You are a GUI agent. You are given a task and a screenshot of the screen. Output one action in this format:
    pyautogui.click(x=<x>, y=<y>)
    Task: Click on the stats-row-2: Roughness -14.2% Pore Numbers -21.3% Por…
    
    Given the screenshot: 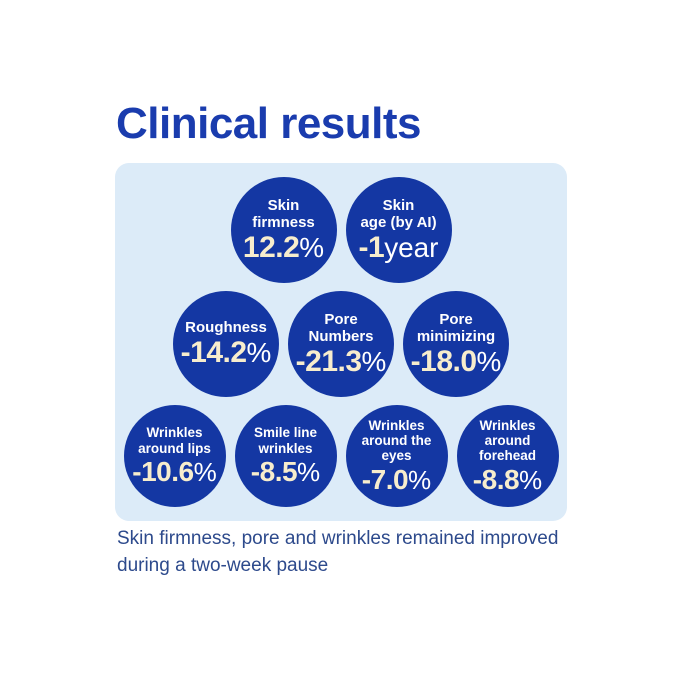 What is the action you would take?
    pyautogui.click(x=341, y=344)
    